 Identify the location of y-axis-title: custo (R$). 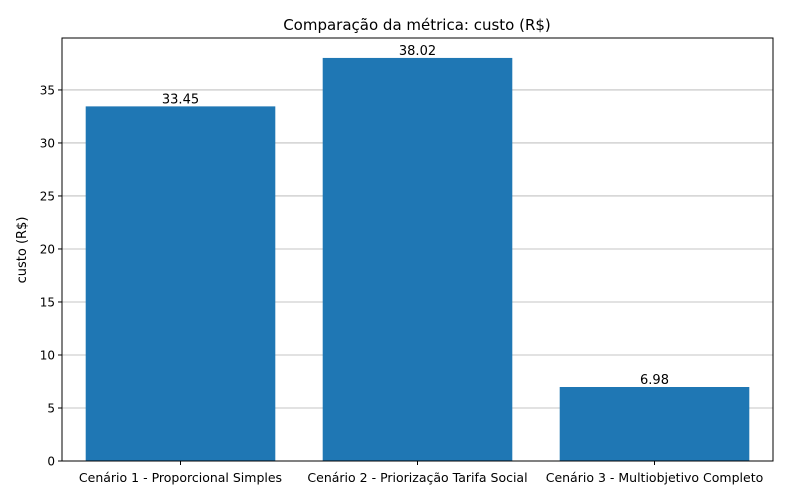
(22, 250).